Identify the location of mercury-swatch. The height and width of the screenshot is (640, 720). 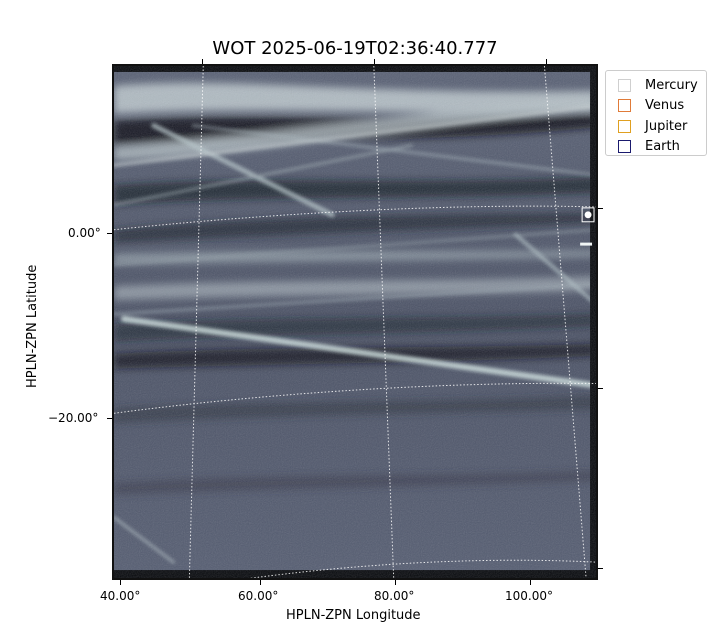
(624, 85).